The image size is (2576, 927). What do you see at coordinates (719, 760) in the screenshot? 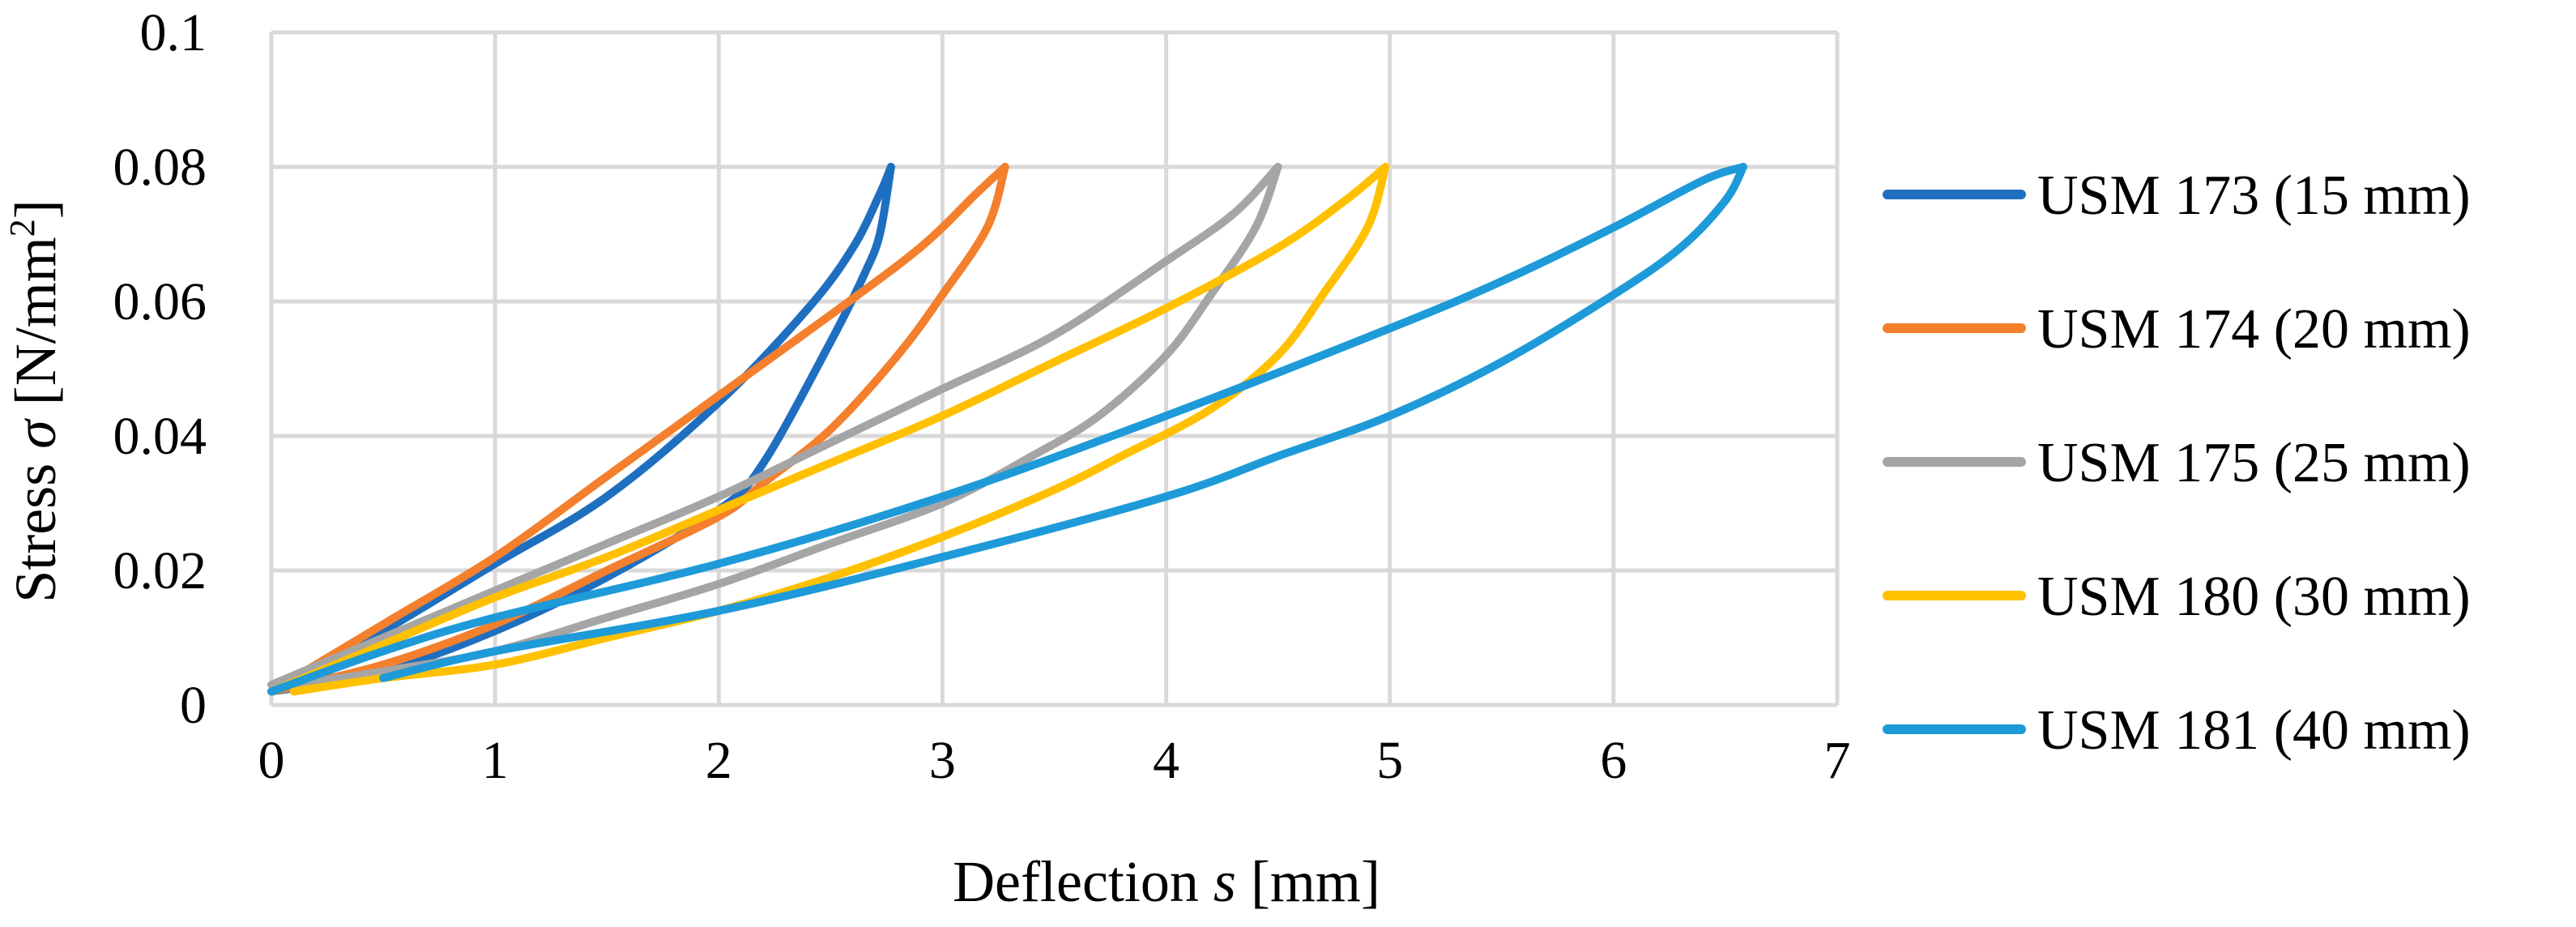
I see `x-tick-label: 2` at bounding box center [719, 760].